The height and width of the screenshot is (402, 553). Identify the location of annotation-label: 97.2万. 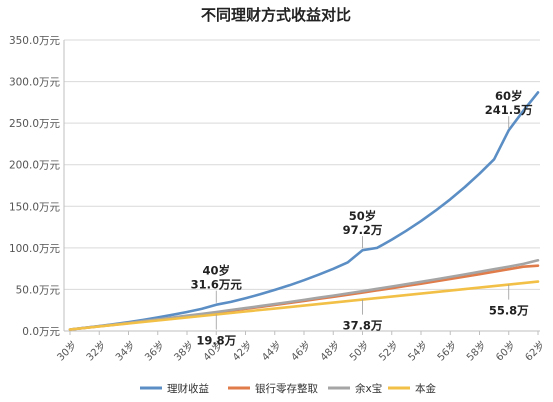
(363, 230).